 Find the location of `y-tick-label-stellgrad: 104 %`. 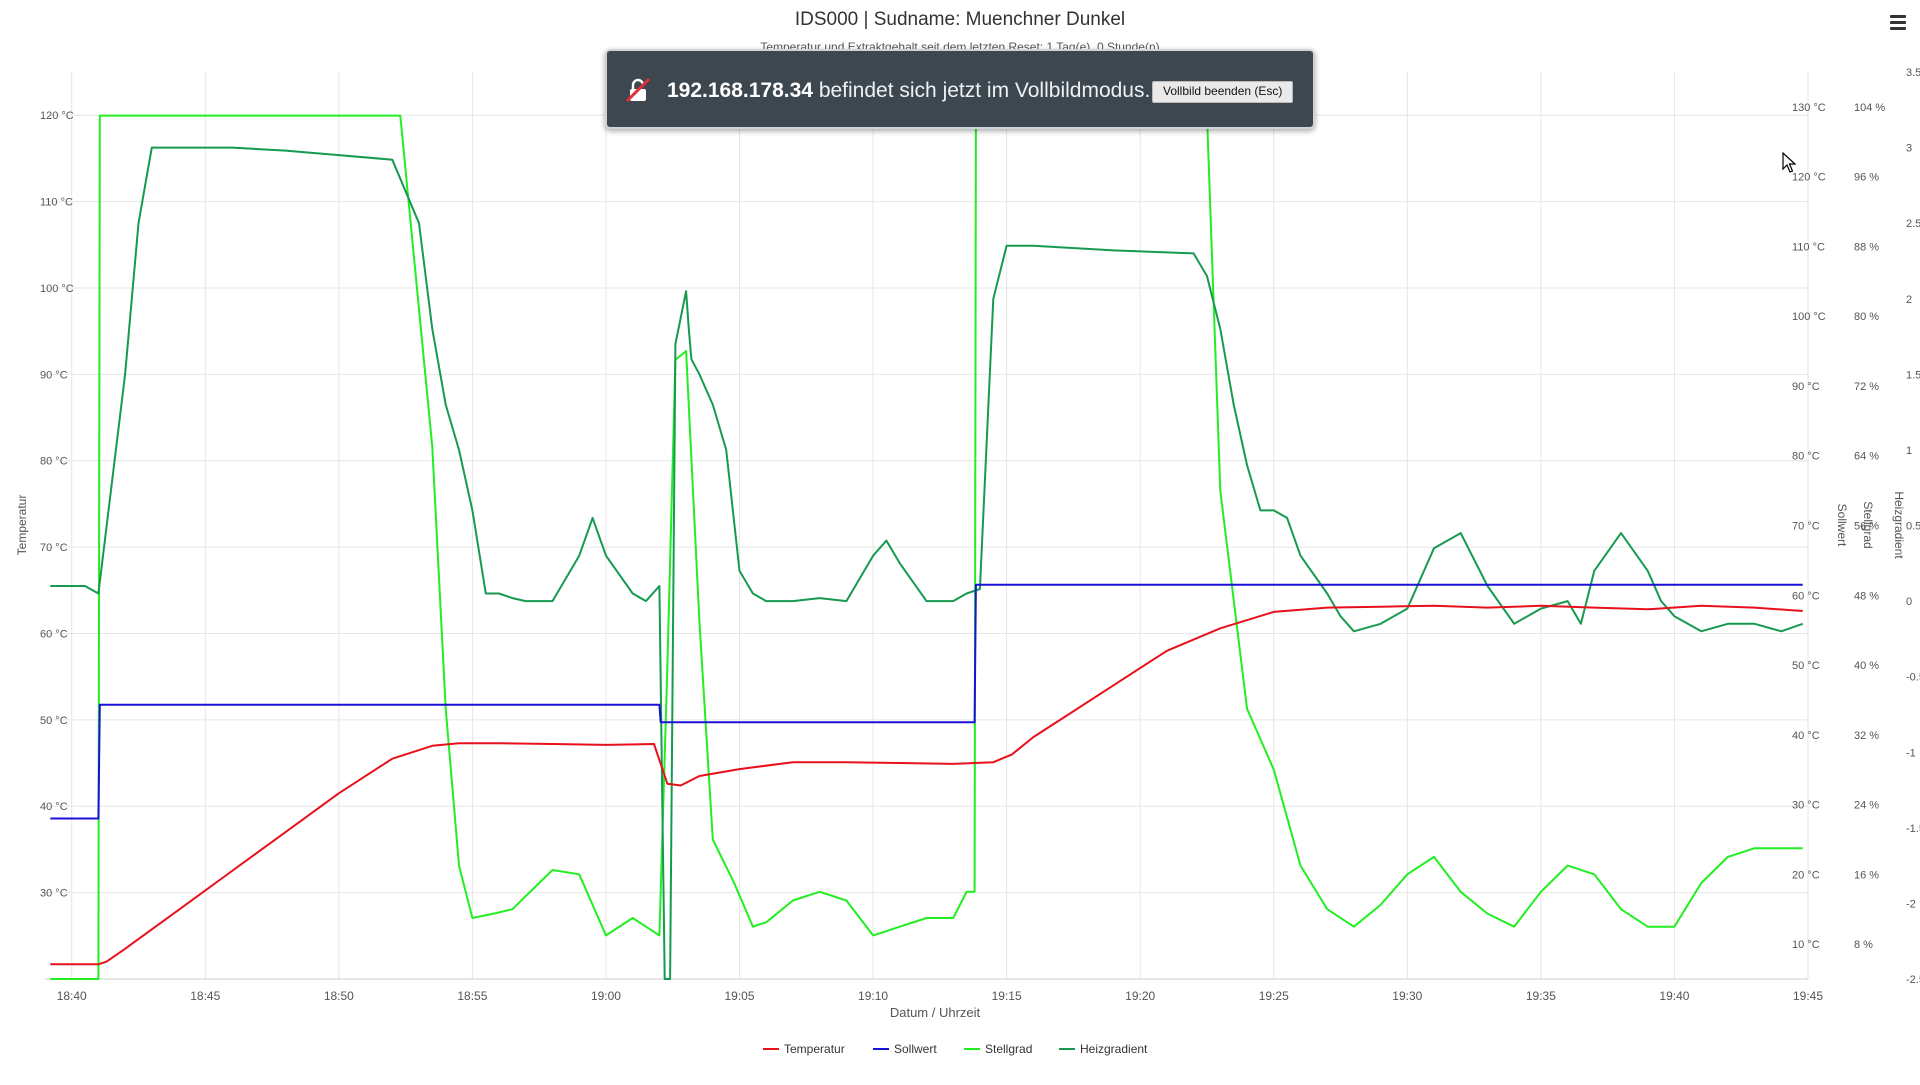

y-tick-label-stellgrad: 104 % is located at coordinates (1869, 108).